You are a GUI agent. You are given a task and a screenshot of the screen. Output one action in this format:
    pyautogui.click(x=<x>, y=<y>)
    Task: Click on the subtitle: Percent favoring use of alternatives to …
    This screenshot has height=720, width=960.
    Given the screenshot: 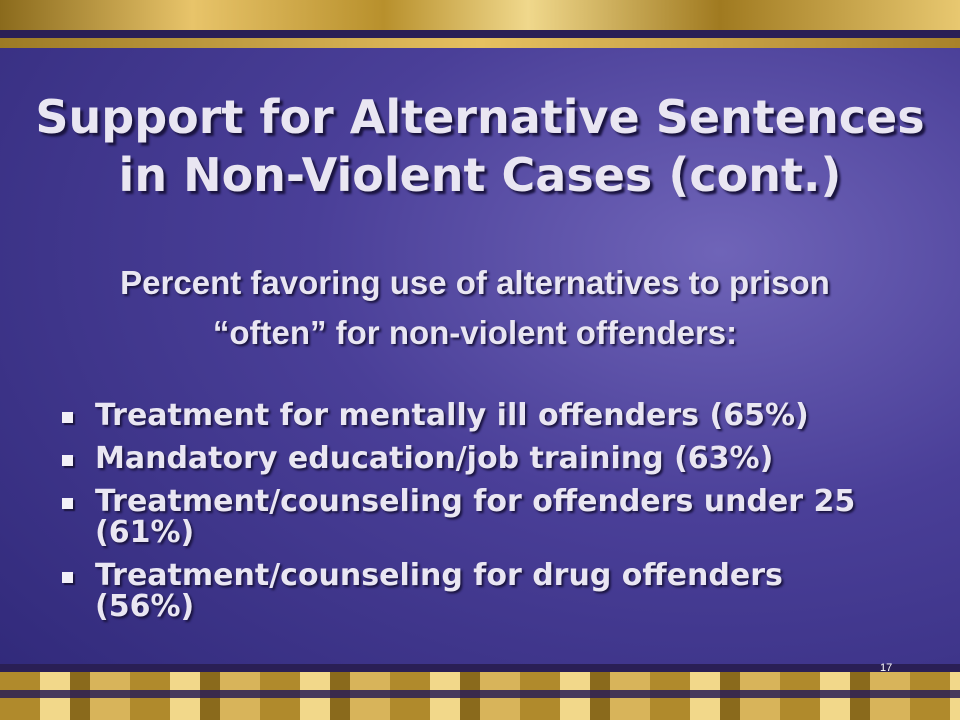 What is the action you would take?
    pyautogui.click(x=475, y=308)
    